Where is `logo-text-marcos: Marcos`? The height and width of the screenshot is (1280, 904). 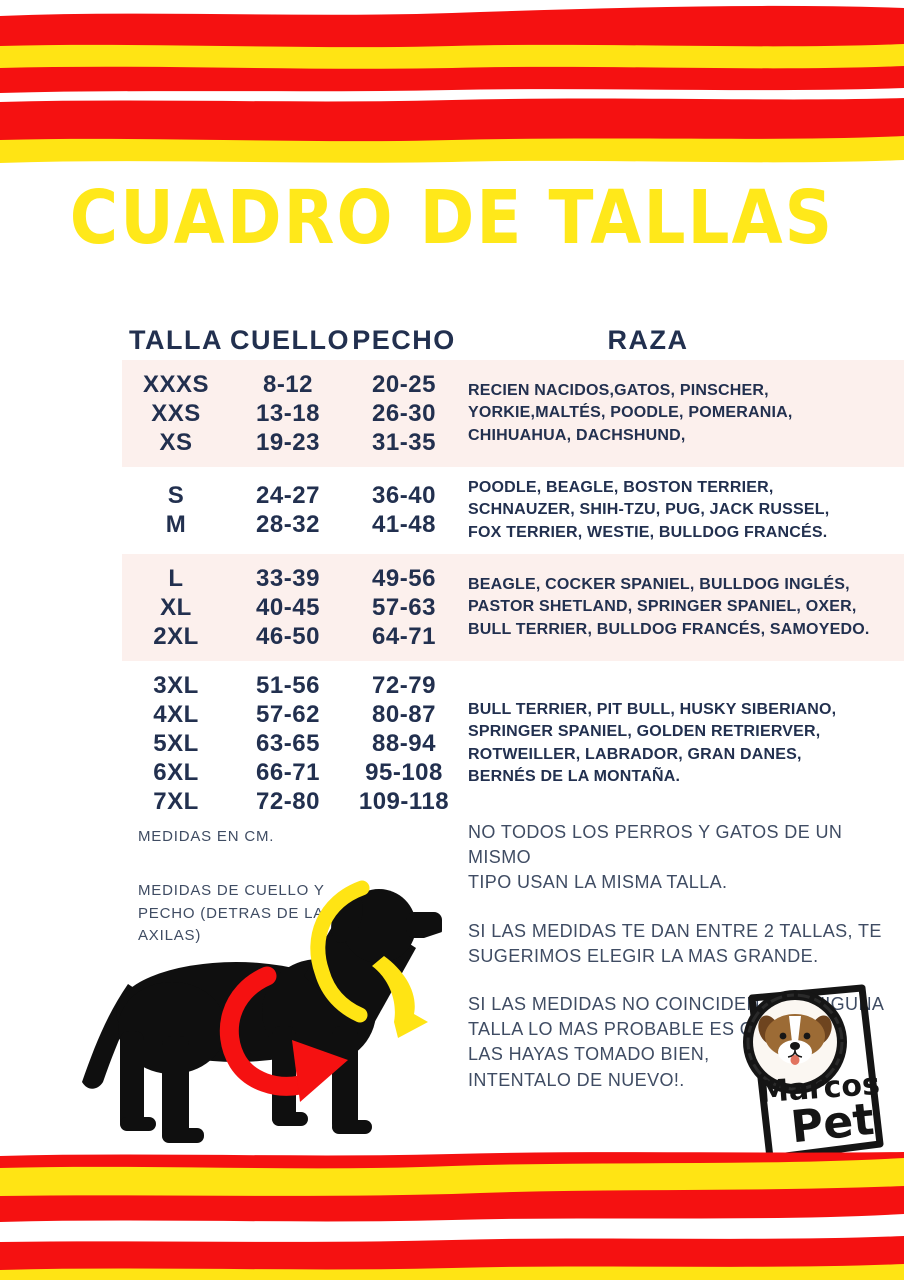 logo-text-marcos: Marcos is located at coordinates (819, 1088).